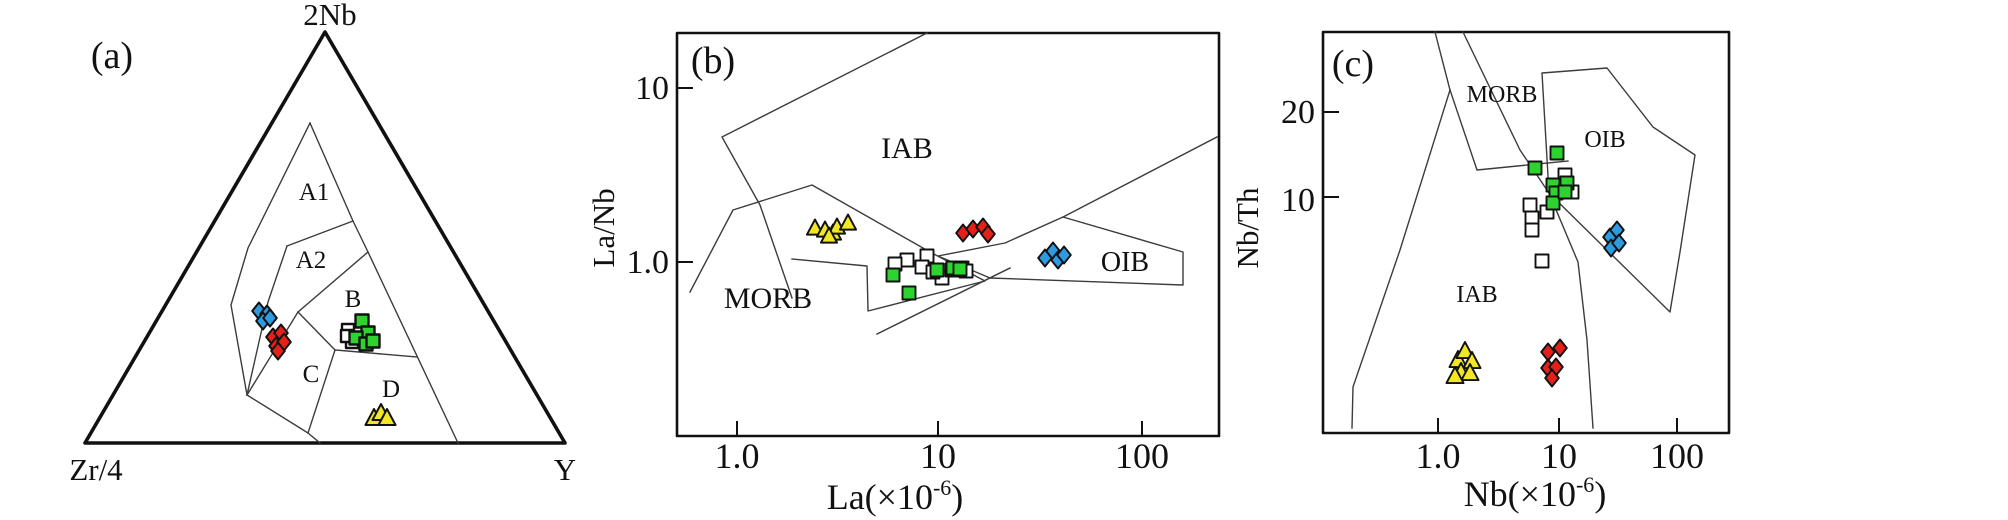  Describe the element at coordinates (1353, 64) in the screenshot. I see `panel-label: (c)` at that location.